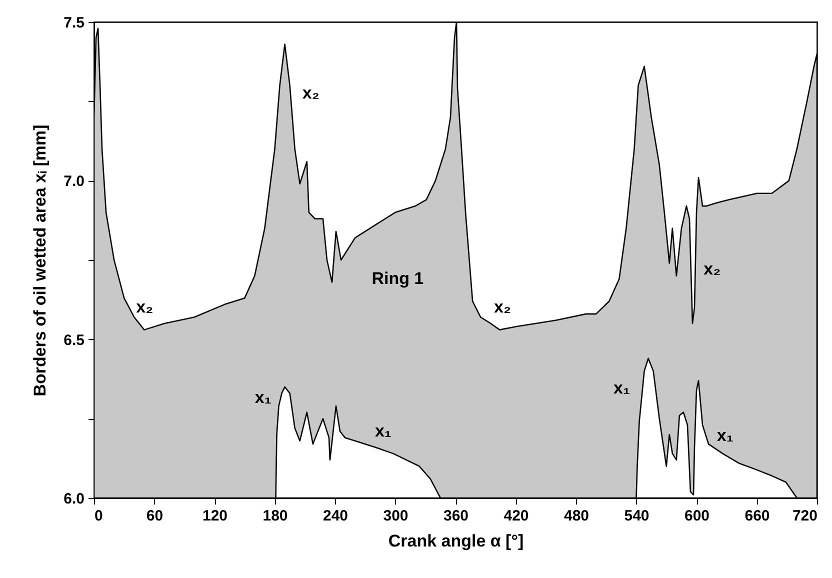 The width and height of the screenshot is (832, 578). What do you see at coordinates (456, 541) in the screenshot?
I see `x-axis-title: Crank angle α [°]` at bounding box center [456, 541].